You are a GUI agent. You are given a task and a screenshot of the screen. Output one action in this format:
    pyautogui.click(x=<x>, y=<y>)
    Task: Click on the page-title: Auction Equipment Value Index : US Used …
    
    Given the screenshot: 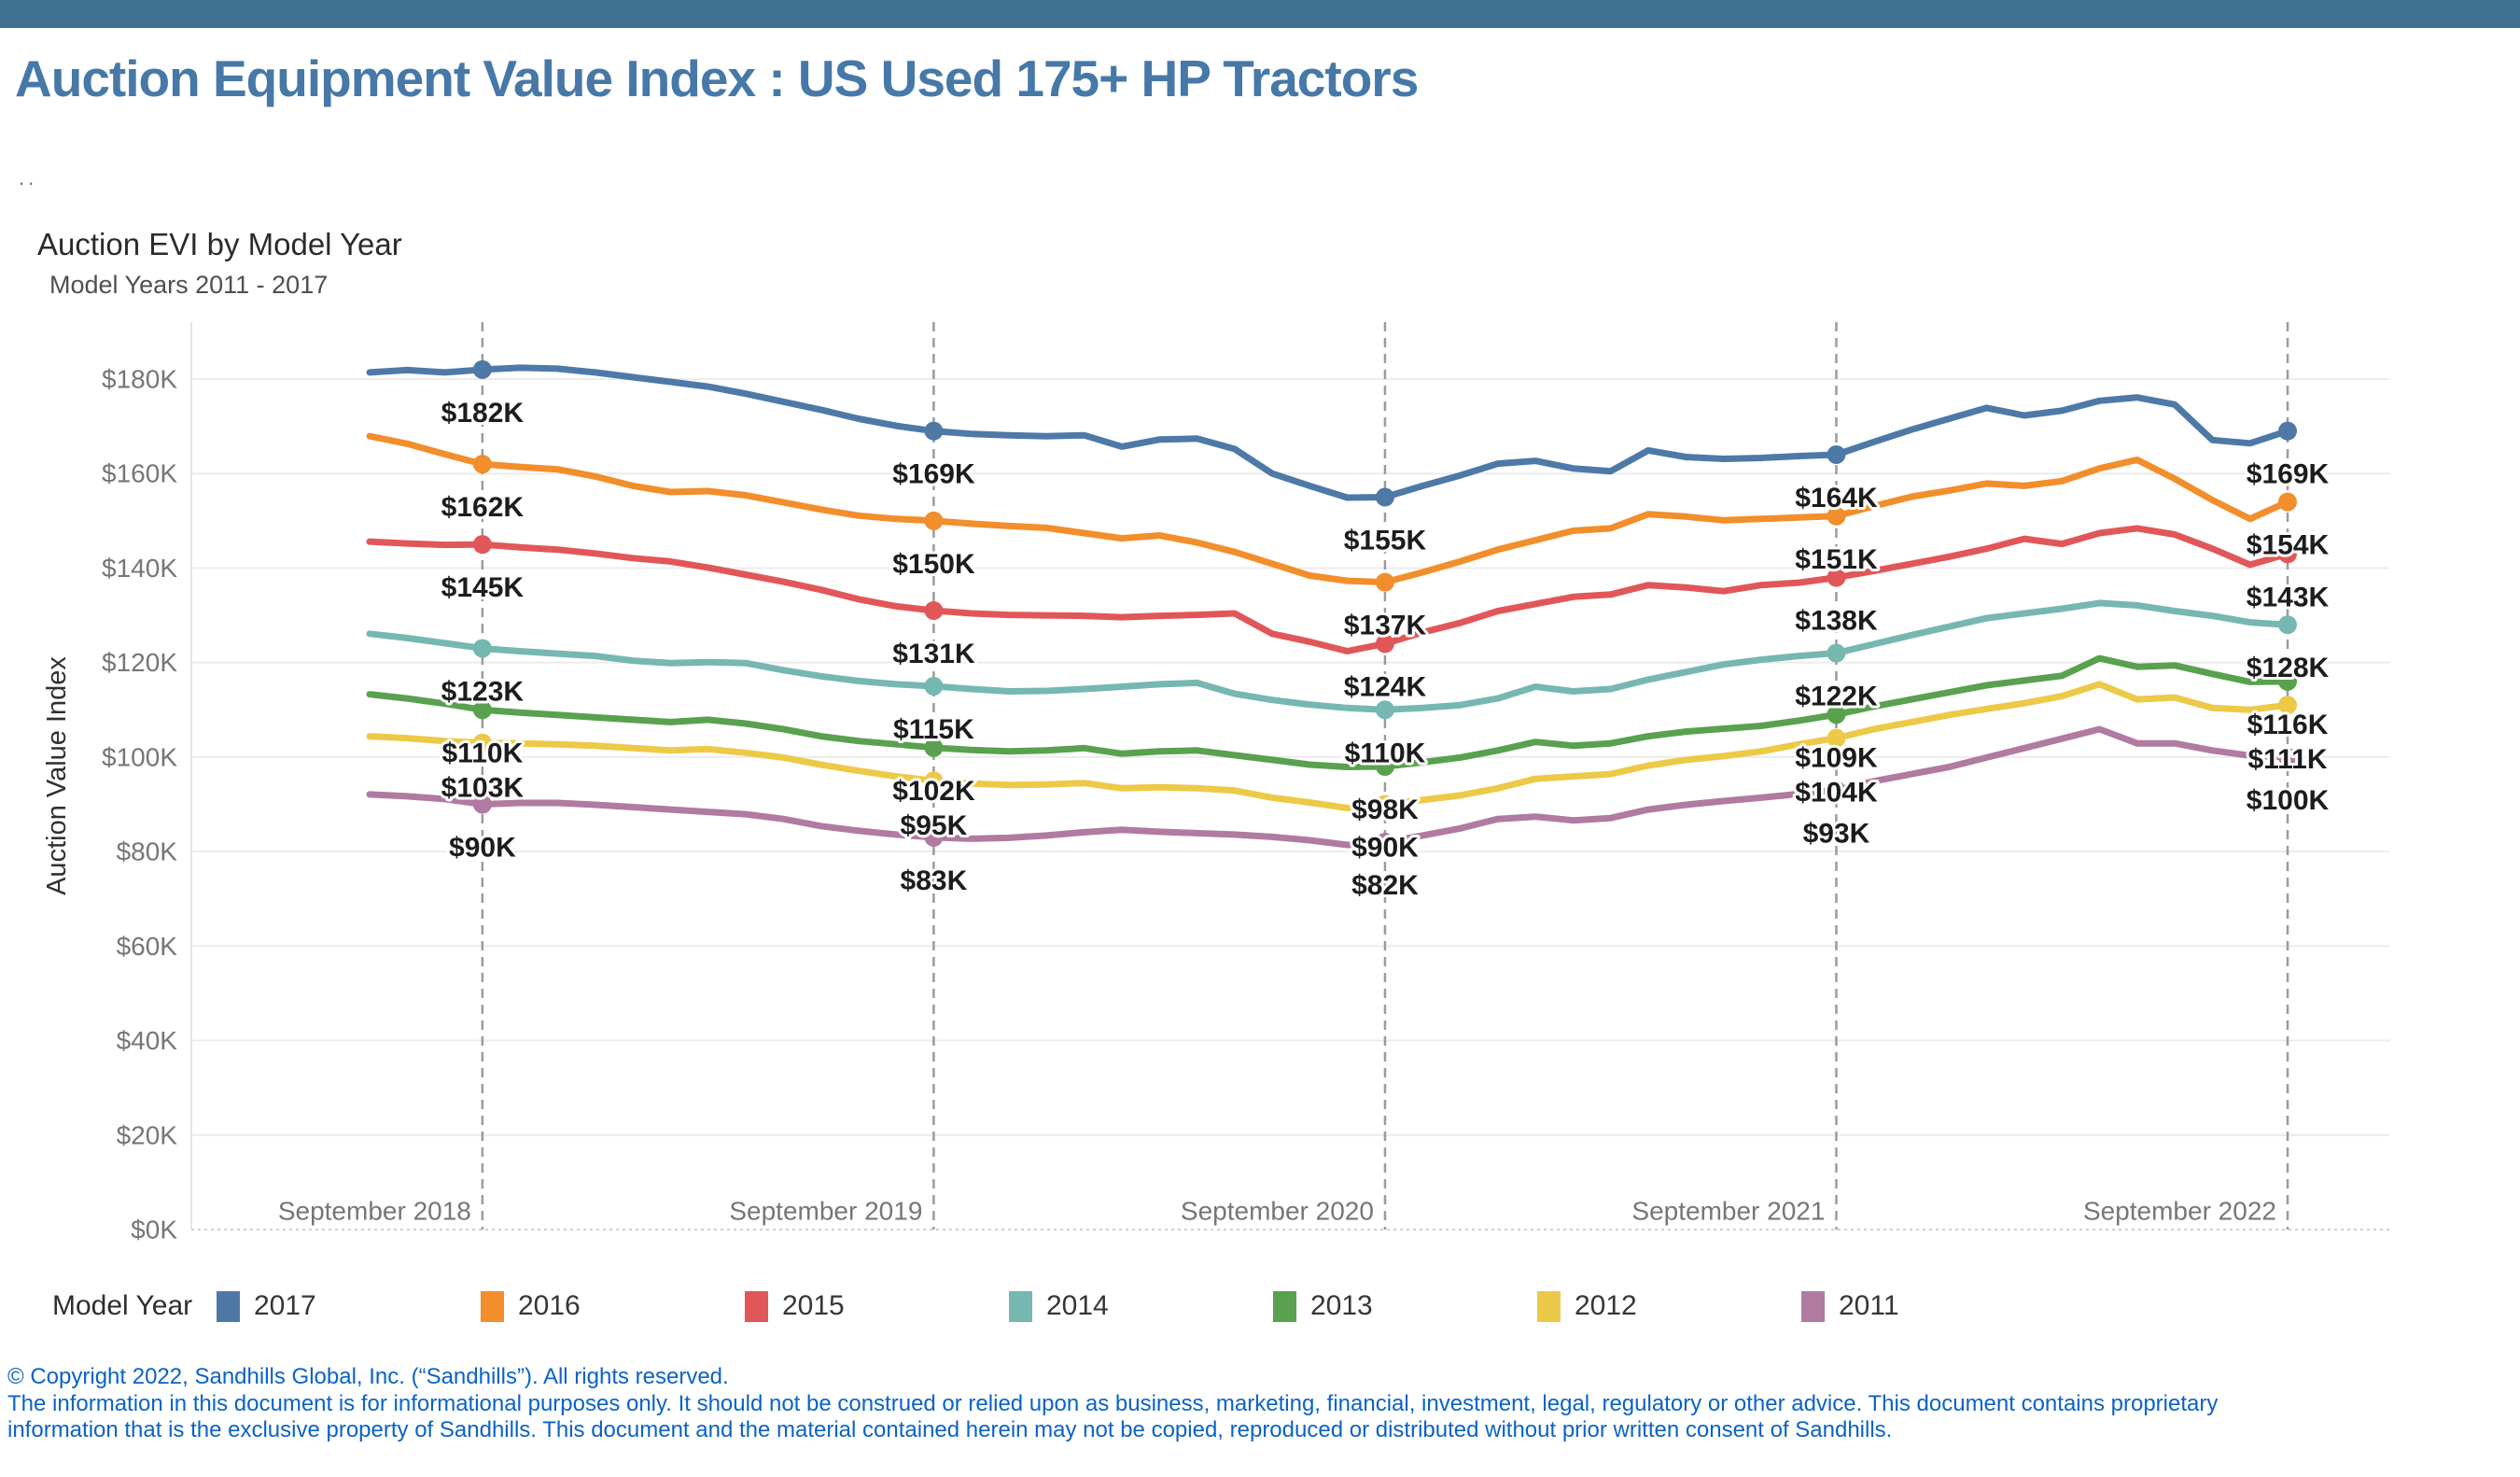 What is the action you would take?
    pyautogui.click(x=717, y=78)
    